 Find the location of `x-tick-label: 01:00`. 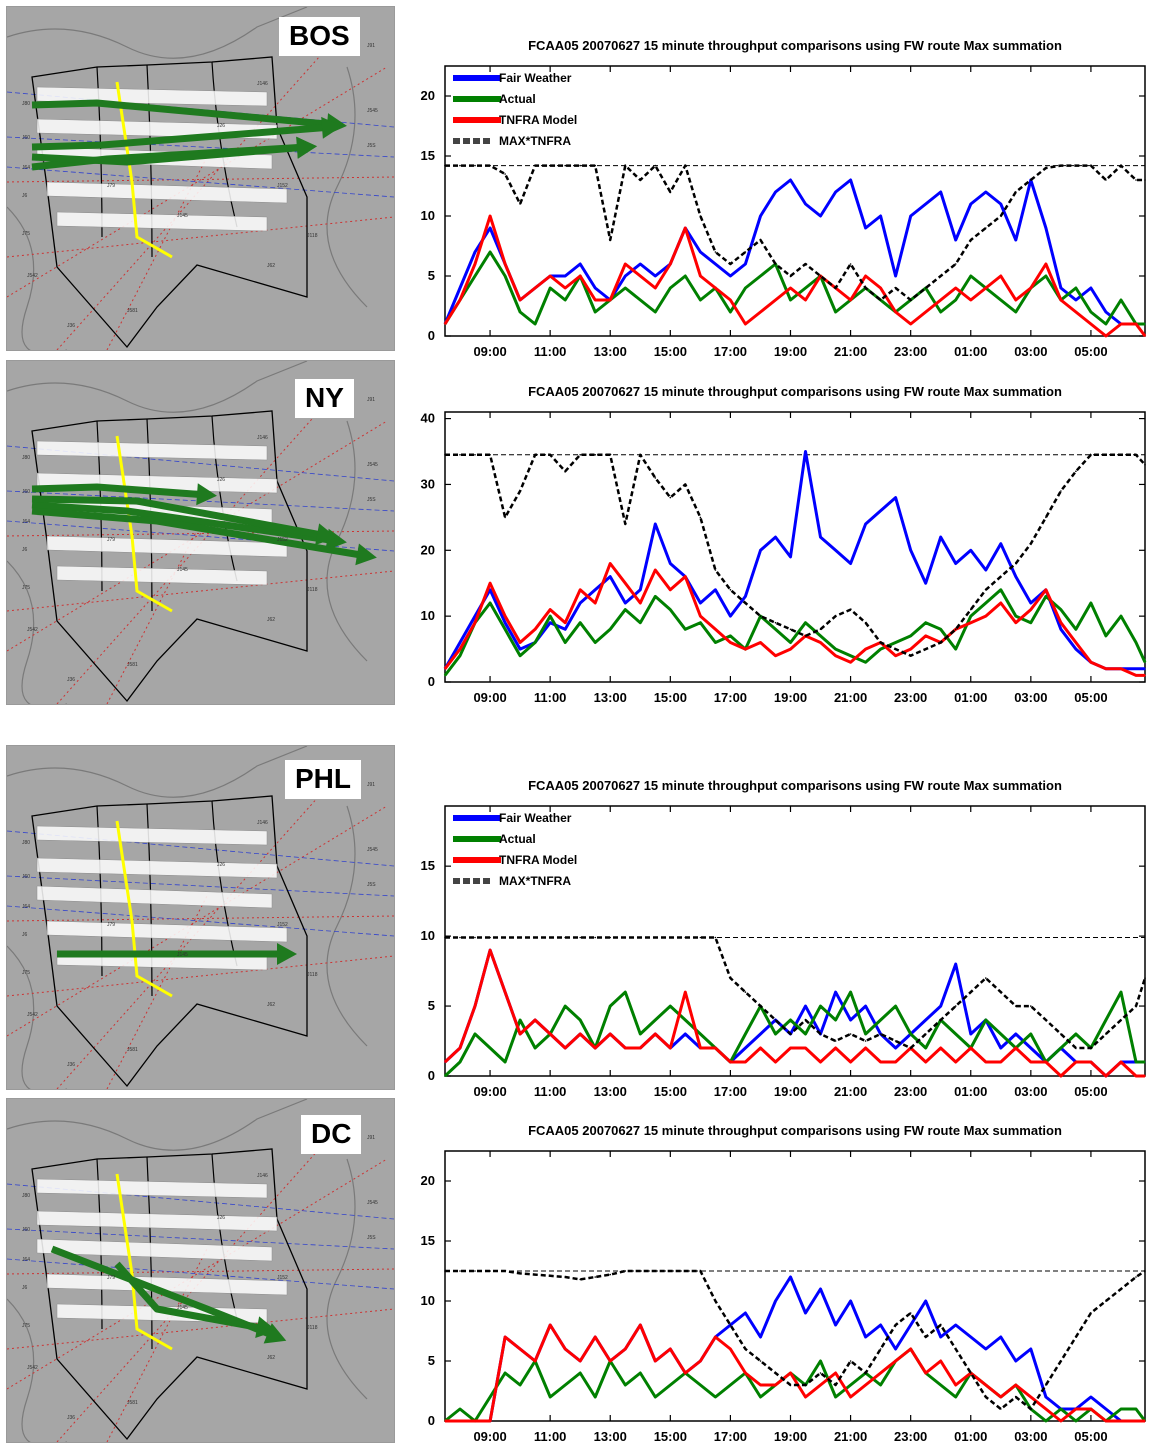

x-tick-label: 01:00 is located at coordinates (970, 697).